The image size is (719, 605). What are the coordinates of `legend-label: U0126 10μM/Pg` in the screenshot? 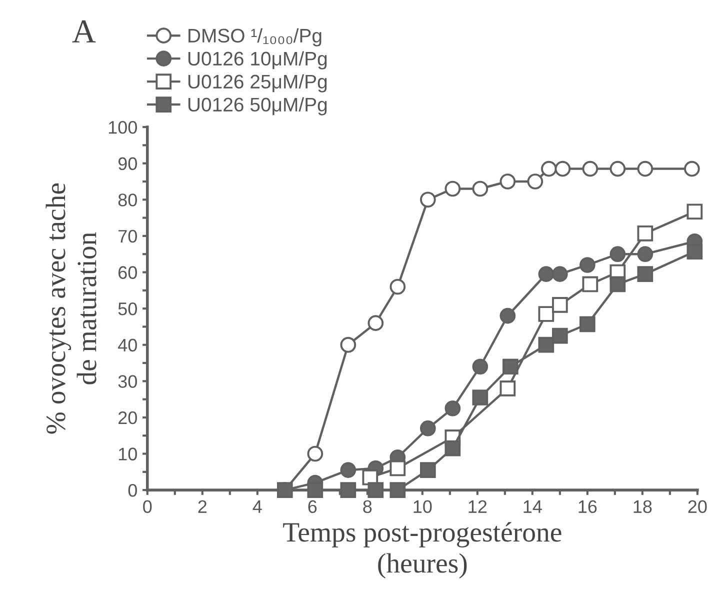 It's located at (257, 60).